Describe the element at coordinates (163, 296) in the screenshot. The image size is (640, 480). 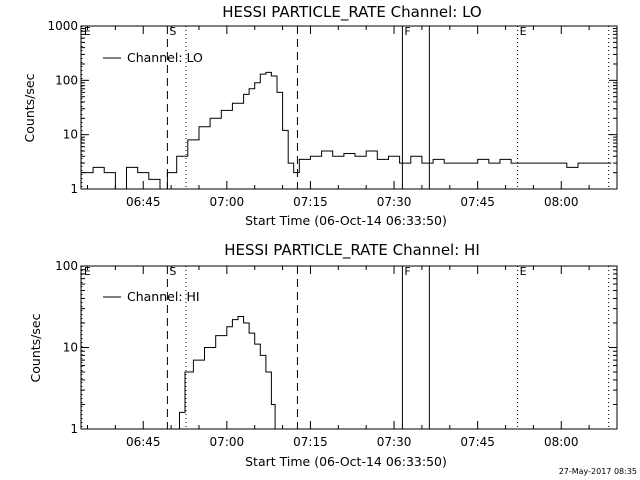
I see `legend-label: Channel: HI` at that location.